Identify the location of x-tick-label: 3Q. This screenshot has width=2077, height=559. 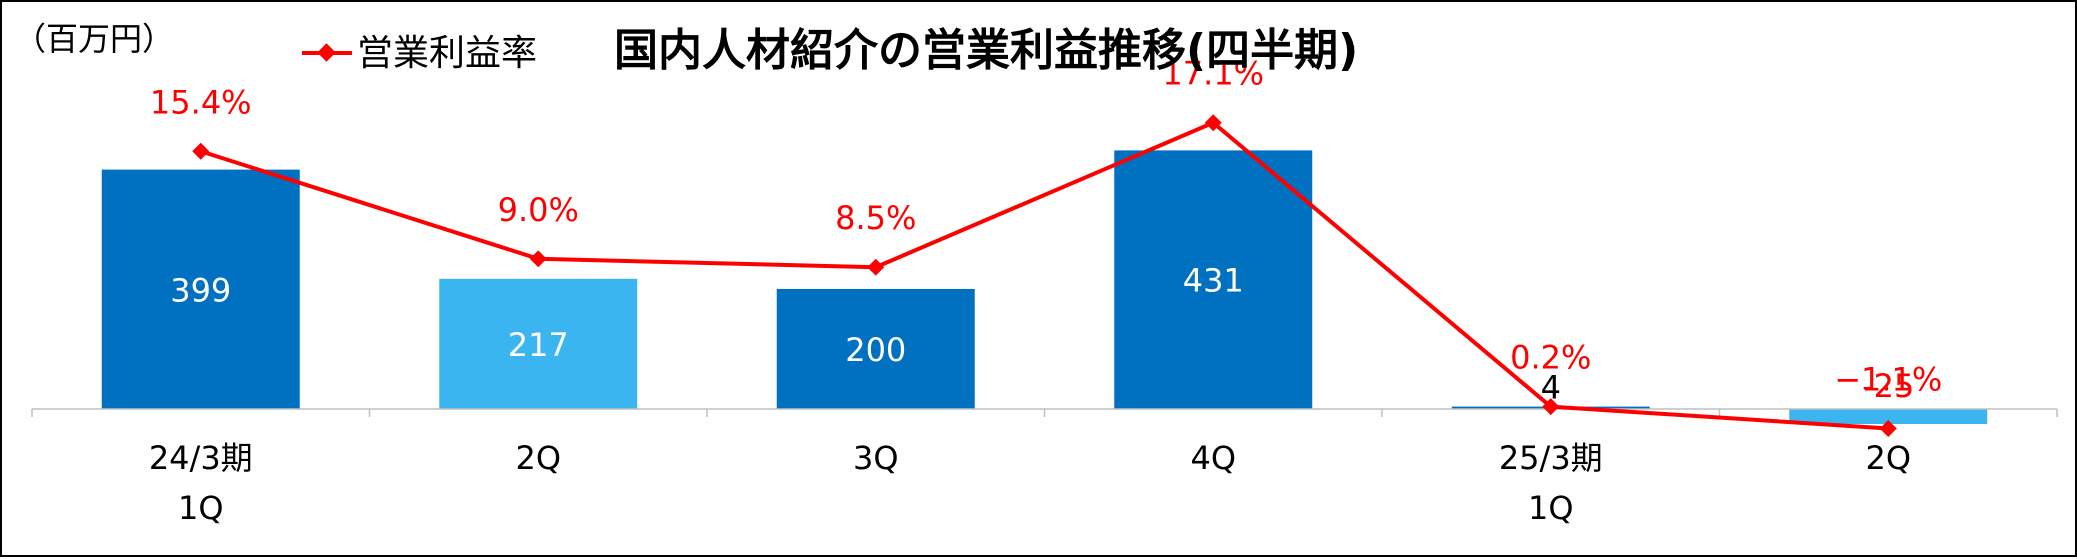
(876, 458).